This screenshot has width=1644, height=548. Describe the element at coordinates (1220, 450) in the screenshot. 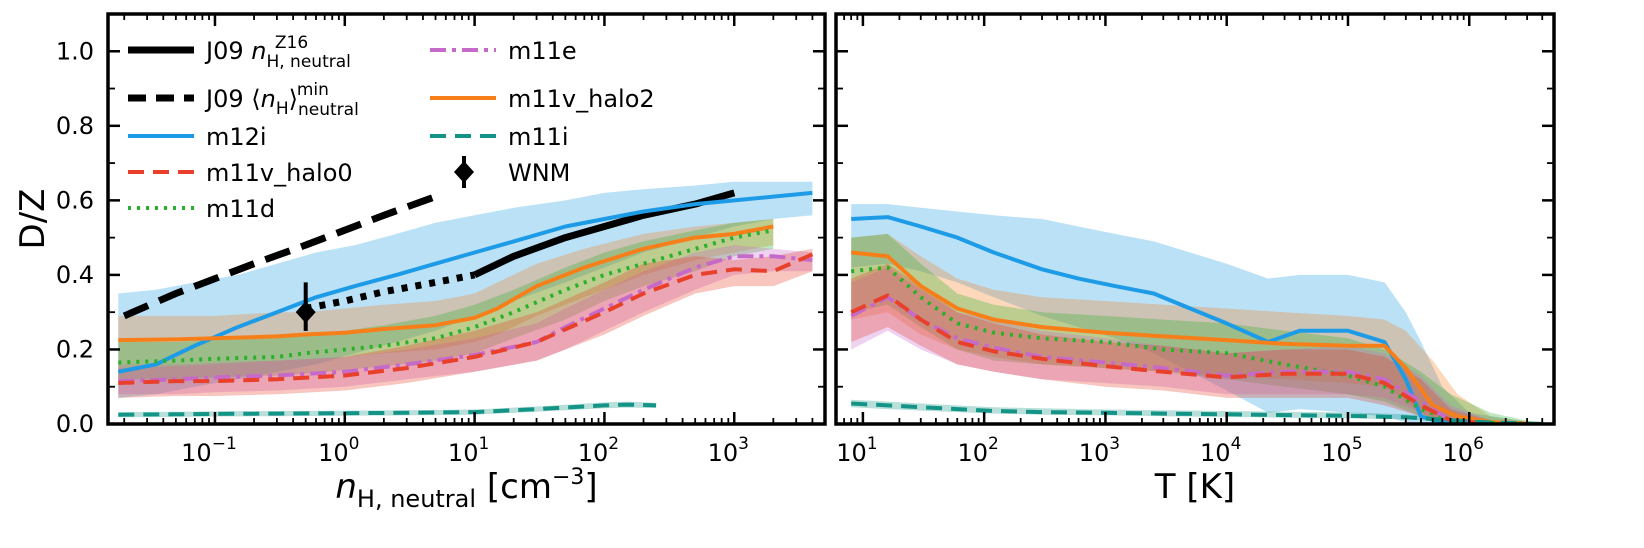

I see `x-tick-label: 10⁴` at that location.